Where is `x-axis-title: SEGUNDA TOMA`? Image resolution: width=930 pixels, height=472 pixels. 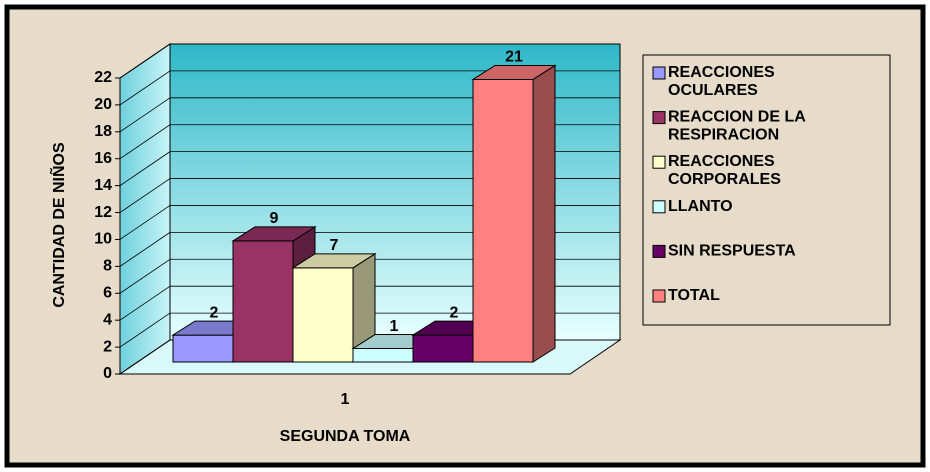 x-axis-title: SEGUNDA TOMA is located at coordinates (345, 436).